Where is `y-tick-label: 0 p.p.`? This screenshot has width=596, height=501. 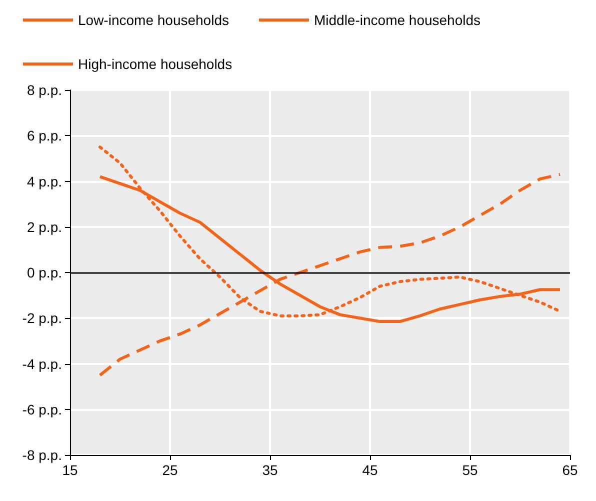
y-tick-label: 0 p.p. is located at coordinates (44, 272).